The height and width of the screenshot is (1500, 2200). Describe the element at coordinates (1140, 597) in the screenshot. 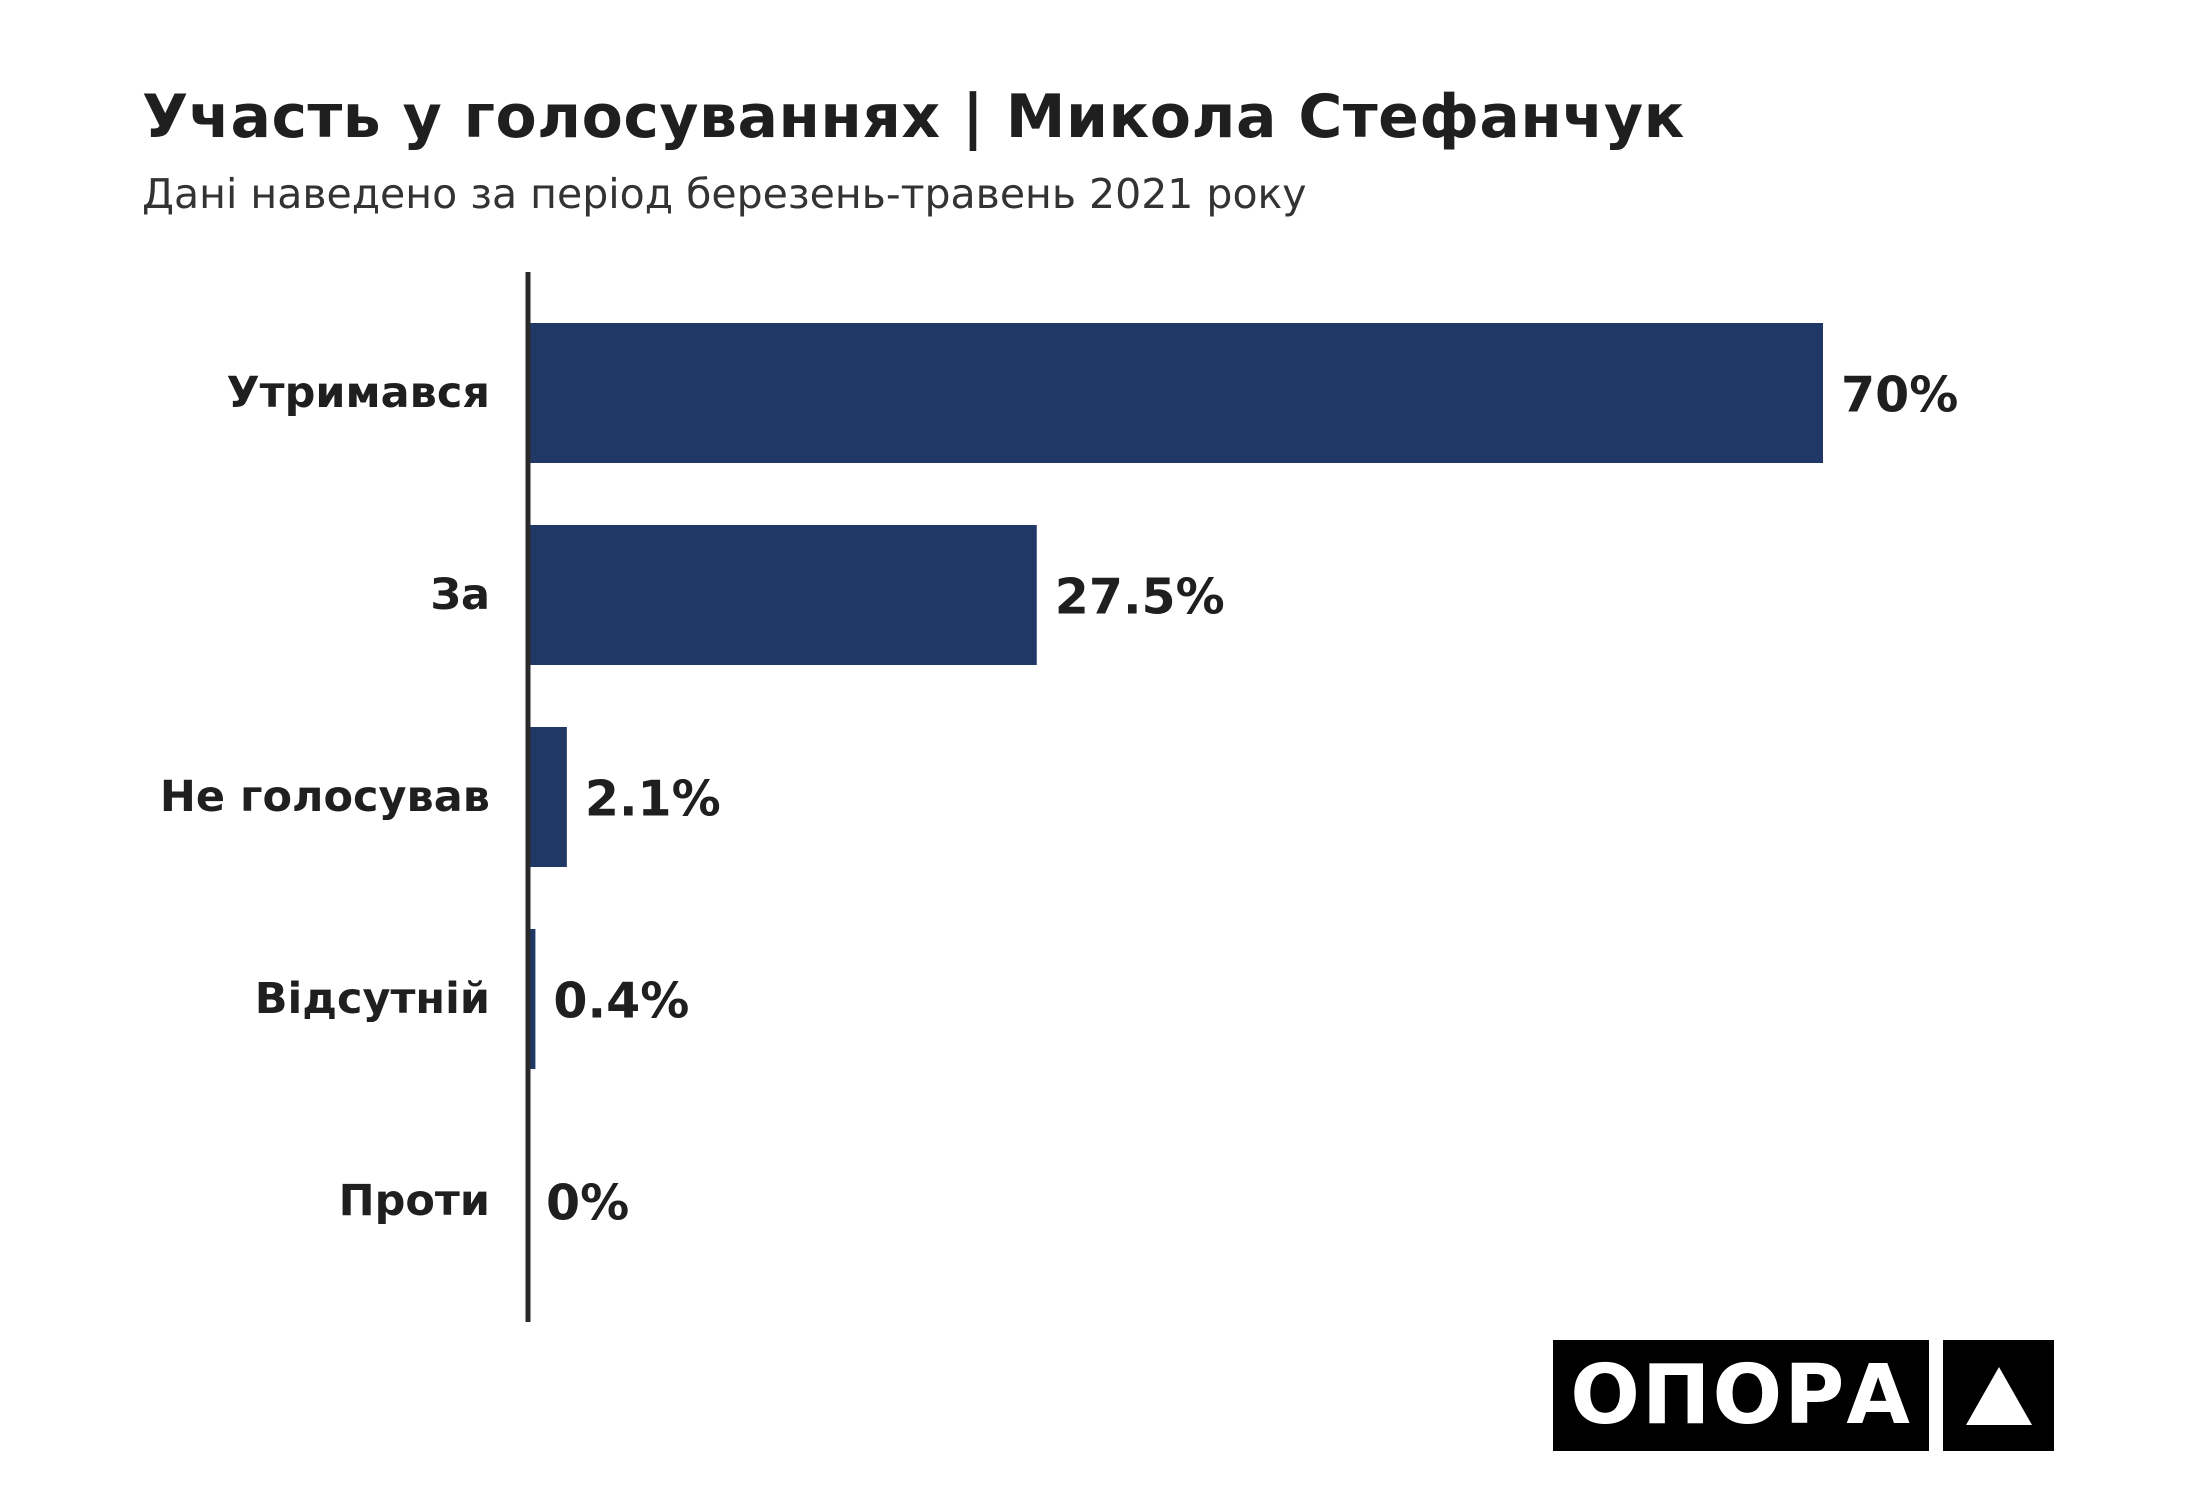

I see `value-label: 27.5%` at that location.